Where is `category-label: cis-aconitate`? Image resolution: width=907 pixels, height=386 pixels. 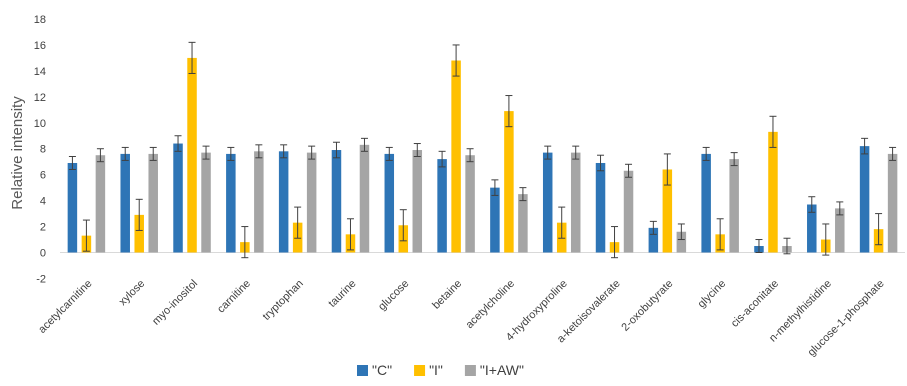 category-label: cis-aconitate is located at coordinates (755, 304).